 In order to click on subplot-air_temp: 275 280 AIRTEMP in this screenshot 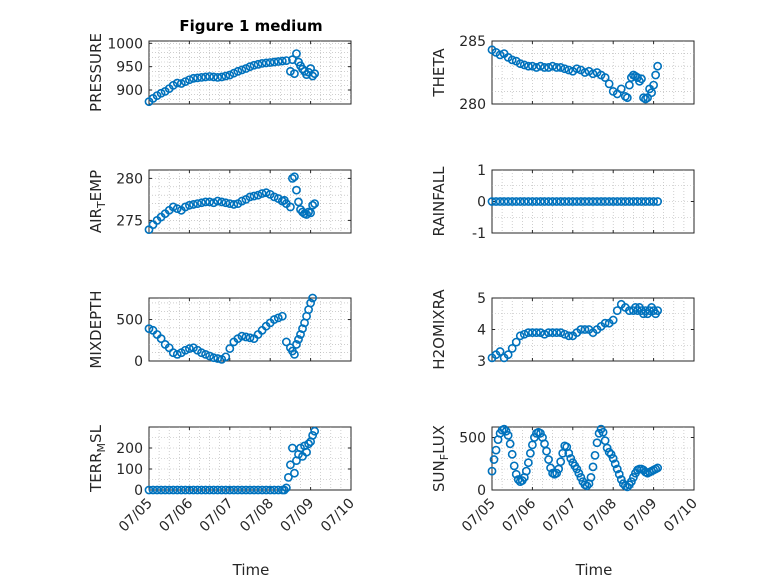, I will do `click(219, 202)`.